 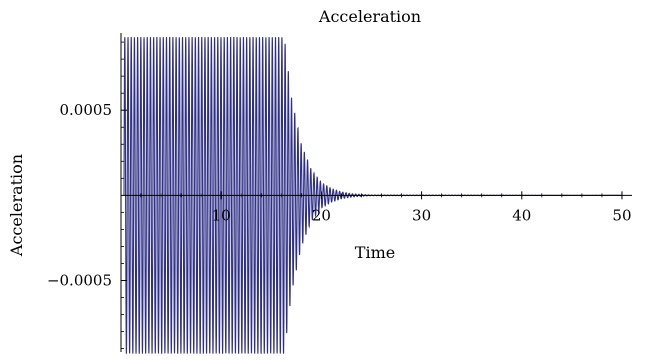 What do you see at coordinates (221, 215) in the screenshot?
I see `x-tick-label: 10` at bounding box center [221, 215].